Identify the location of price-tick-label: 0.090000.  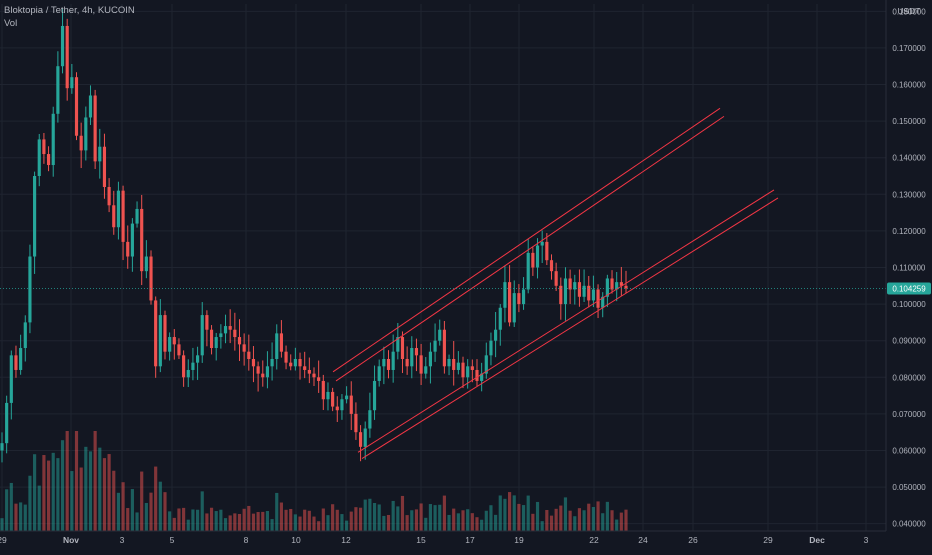
(909, 341).